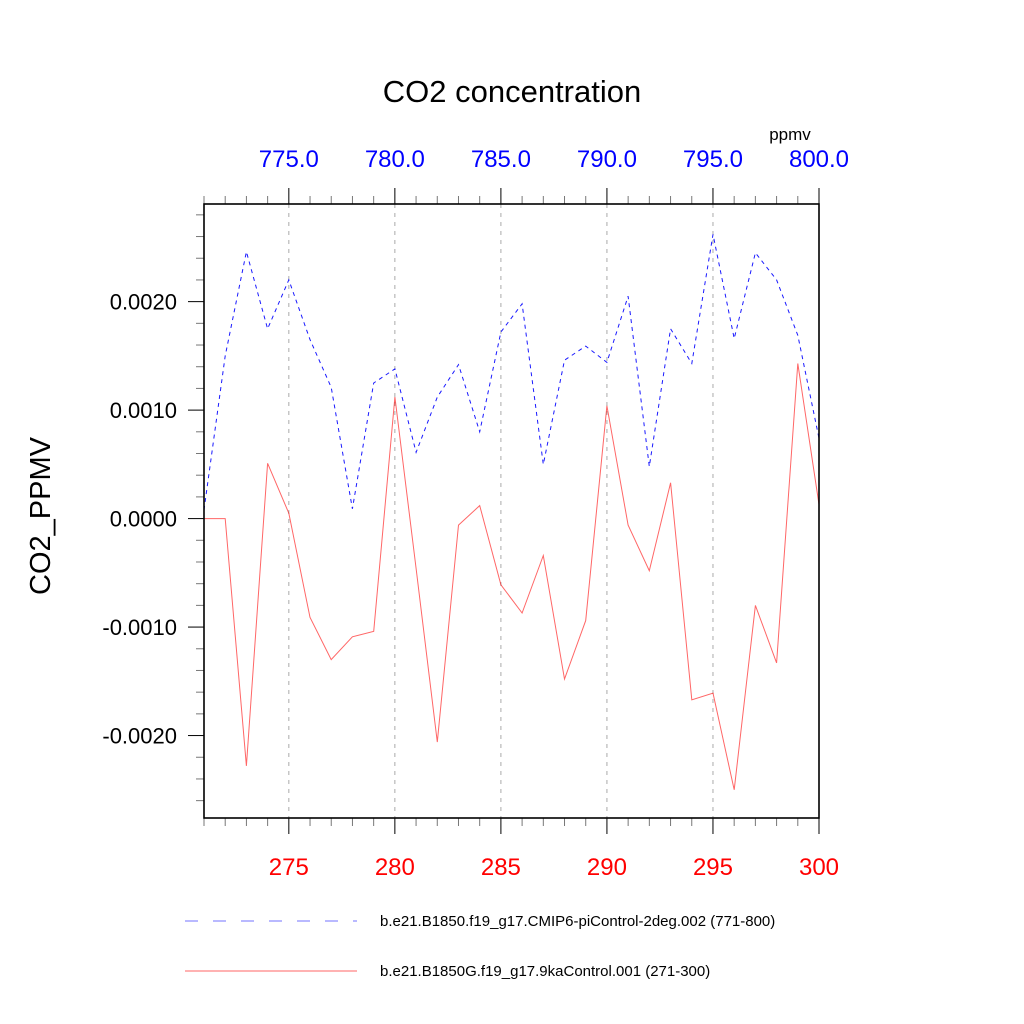 The height and width of the screenshot is (1024, 1024). Describe the element at coordinates (512, 91) in the screenshot. I see `chart-title: CO2 concentration` at that location.